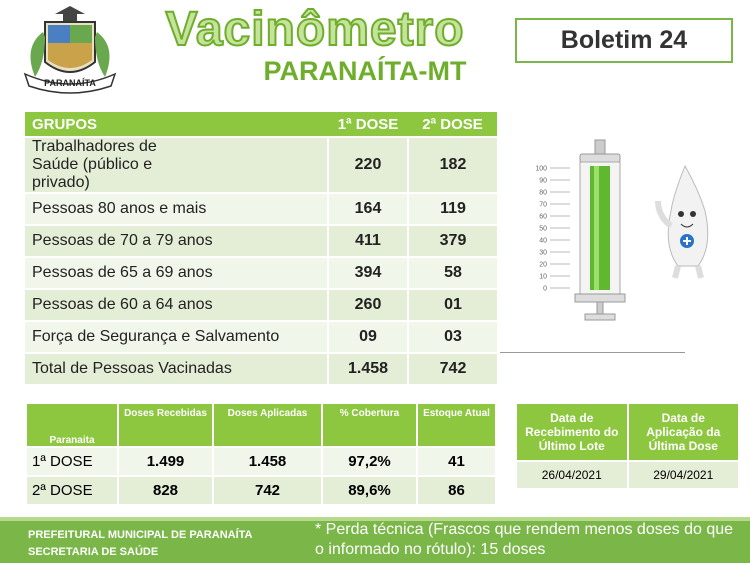 The height and width of the screenshot is (563, 750). I want to click on column-header: Doses Aplicadas, so click(267, 425).